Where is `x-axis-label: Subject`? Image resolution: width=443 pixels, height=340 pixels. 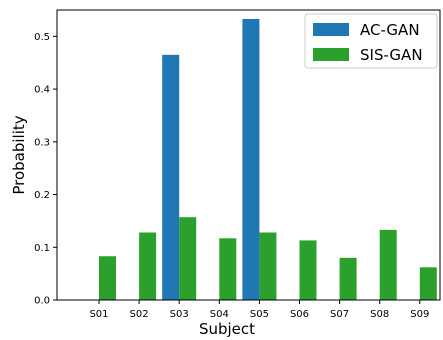
x-axis-label: Subject is located at coordinates (227, 329).